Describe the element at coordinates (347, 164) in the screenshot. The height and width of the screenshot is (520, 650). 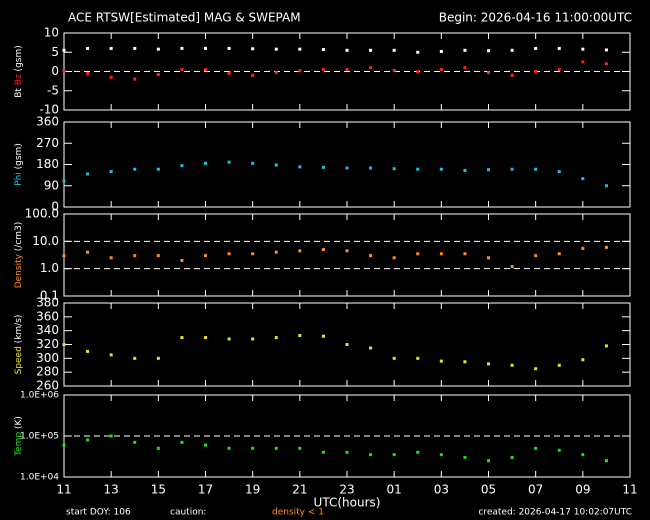
I see `panel-frame` at that location.